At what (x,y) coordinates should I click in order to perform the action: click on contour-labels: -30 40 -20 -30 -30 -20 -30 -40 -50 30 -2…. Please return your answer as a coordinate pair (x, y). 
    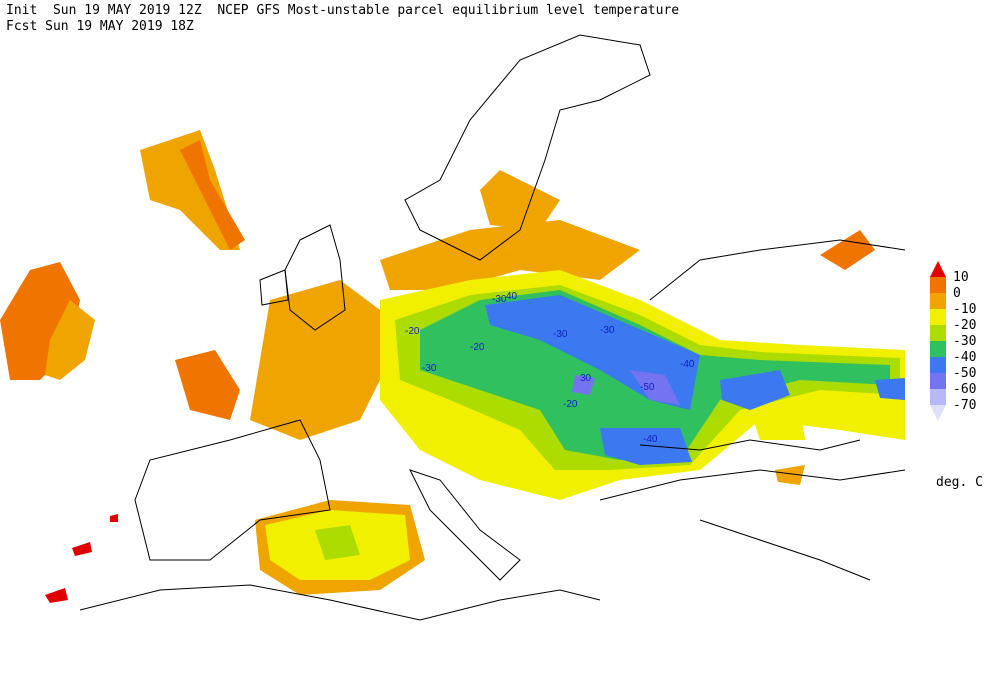
    Looking at the image, I should click on (550, 368).